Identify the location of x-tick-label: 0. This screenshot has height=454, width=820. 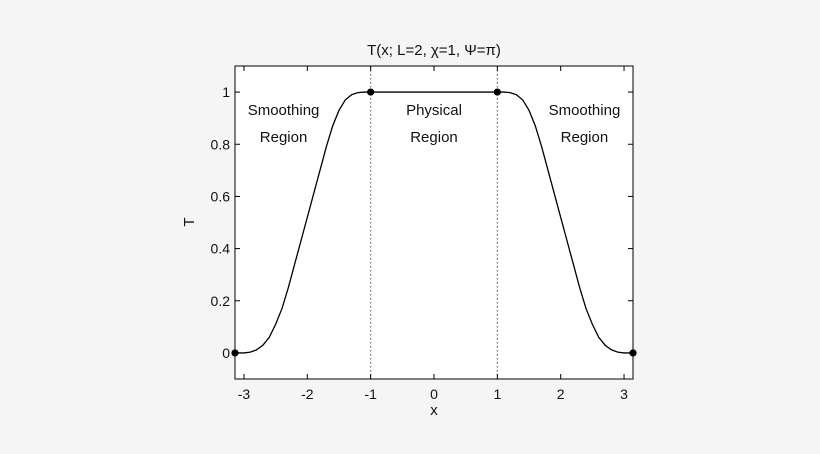
(434, 394).